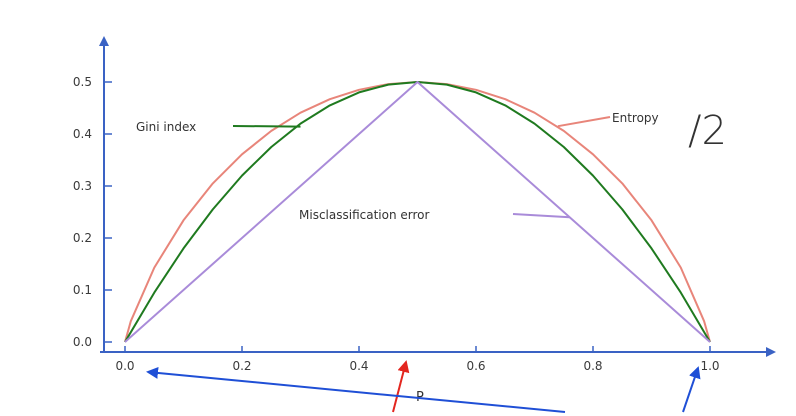 This screenshot has width=796, height=416. Describe the element at coordinates (82, 134) in the screenshot. I see `y-tick-label: 0.4` at that location.